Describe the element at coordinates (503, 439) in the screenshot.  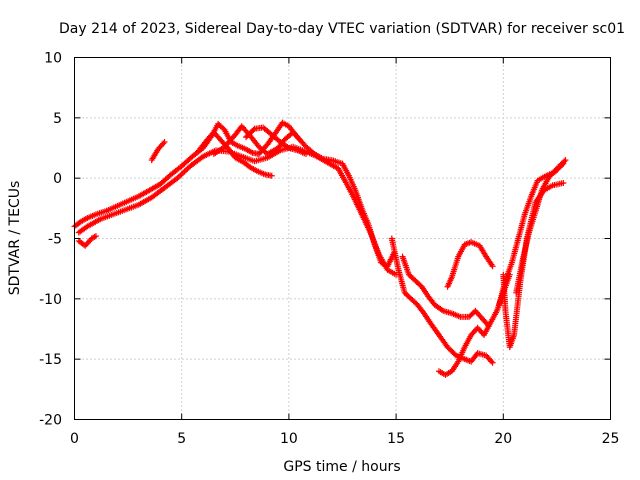
I see `x-tick-label: 20` at that location.